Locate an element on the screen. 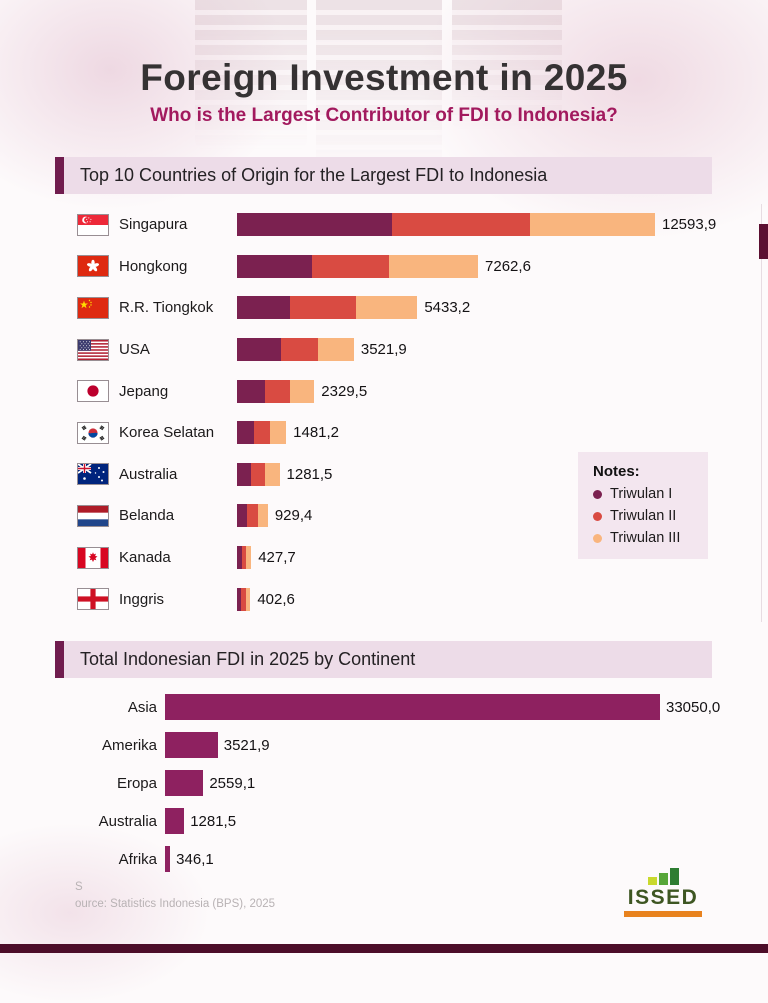 The image size is (768, 1003). country-row-china: R.R. Tiongkok 5433,2 is located at coordinates (411, 308).